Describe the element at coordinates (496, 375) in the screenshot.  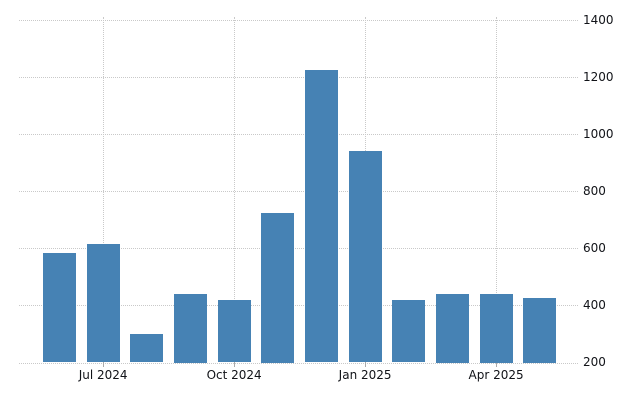
I see `x-axis-label: Apr 2025` at that location.